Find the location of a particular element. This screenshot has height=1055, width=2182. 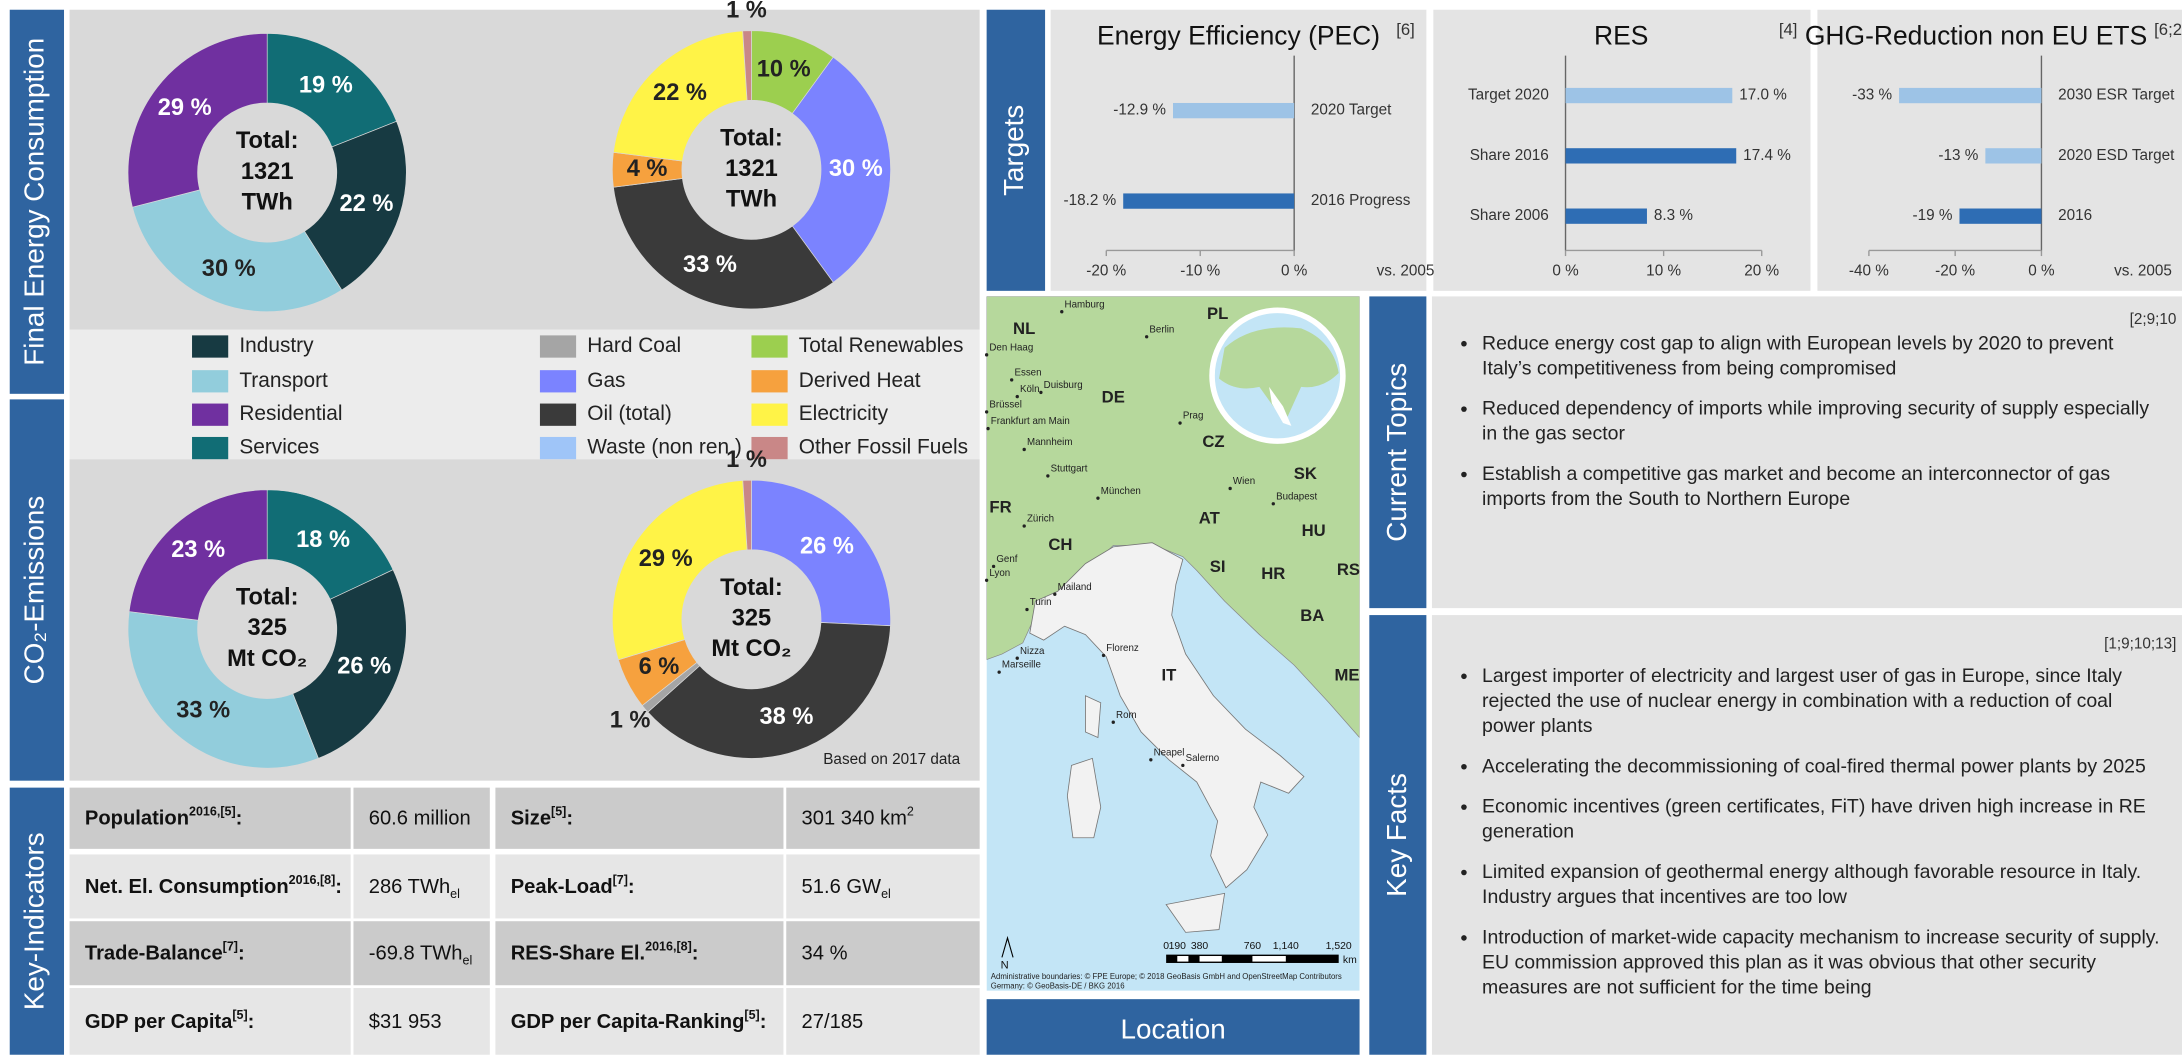

chart-title: RES is located at coordinates (1621, 36).